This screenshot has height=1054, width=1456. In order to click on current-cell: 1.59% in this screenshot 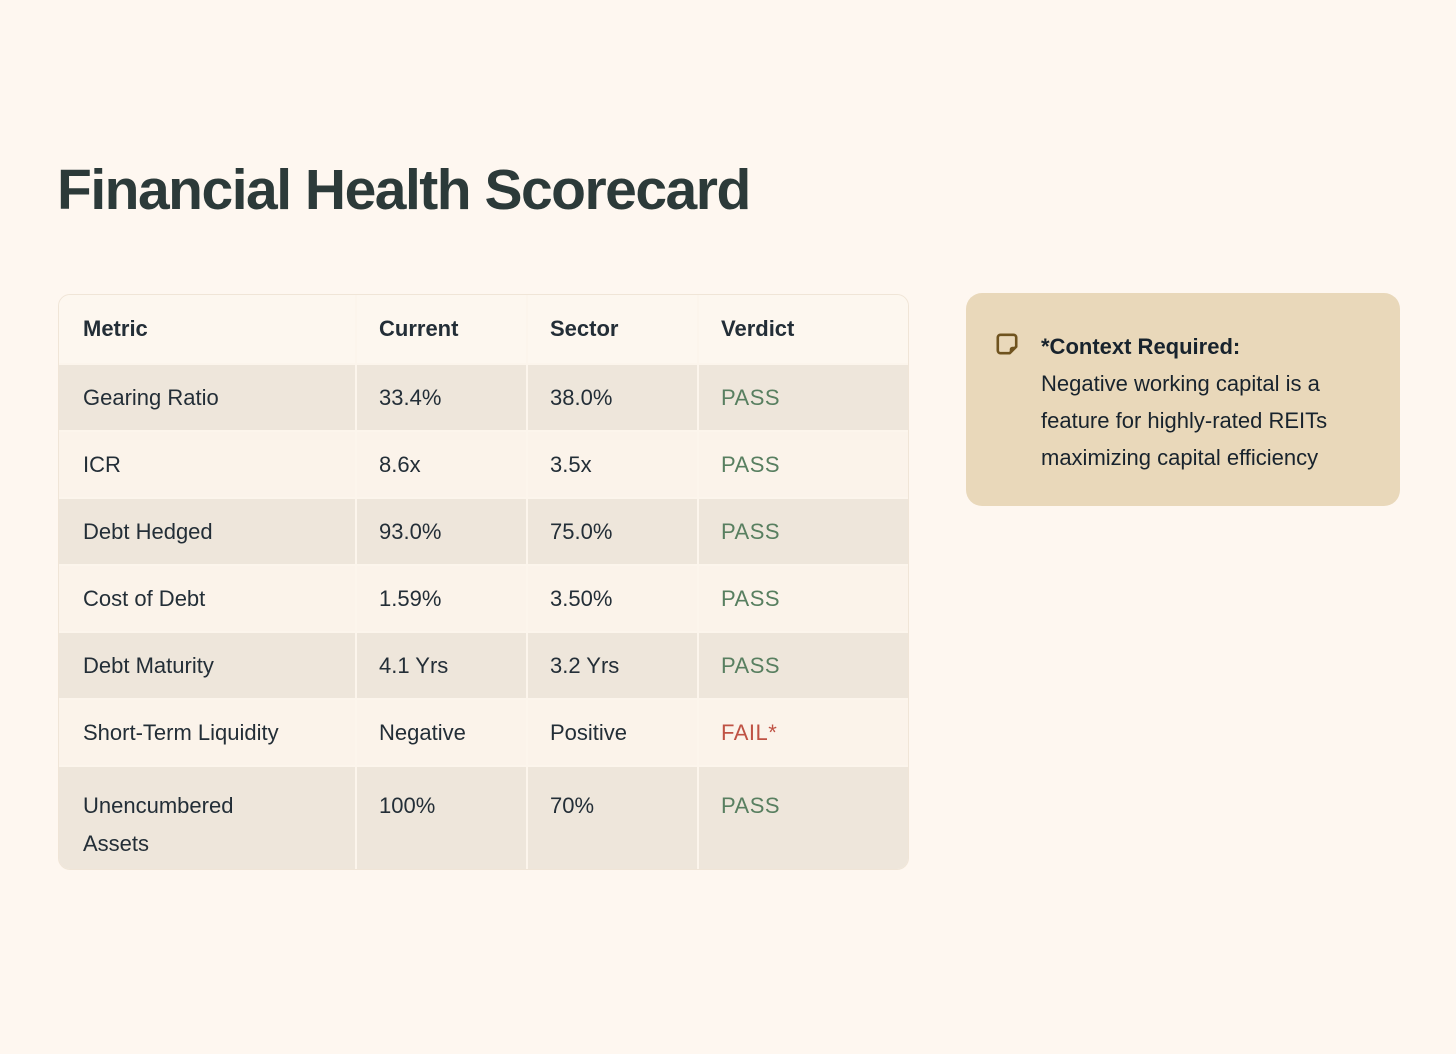, I will do `click(440, 598)`.